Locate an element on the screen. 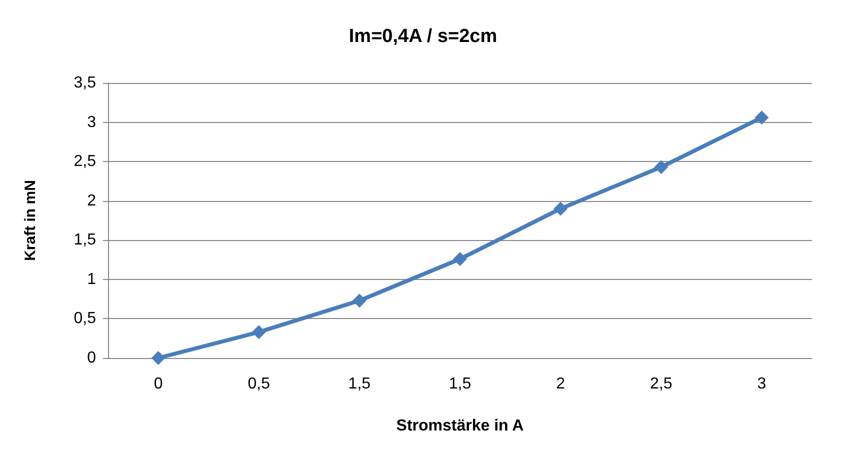 This screenshot has width=846, height=471. y-tick-label: 2,5 is located at coordinates (85, 161).